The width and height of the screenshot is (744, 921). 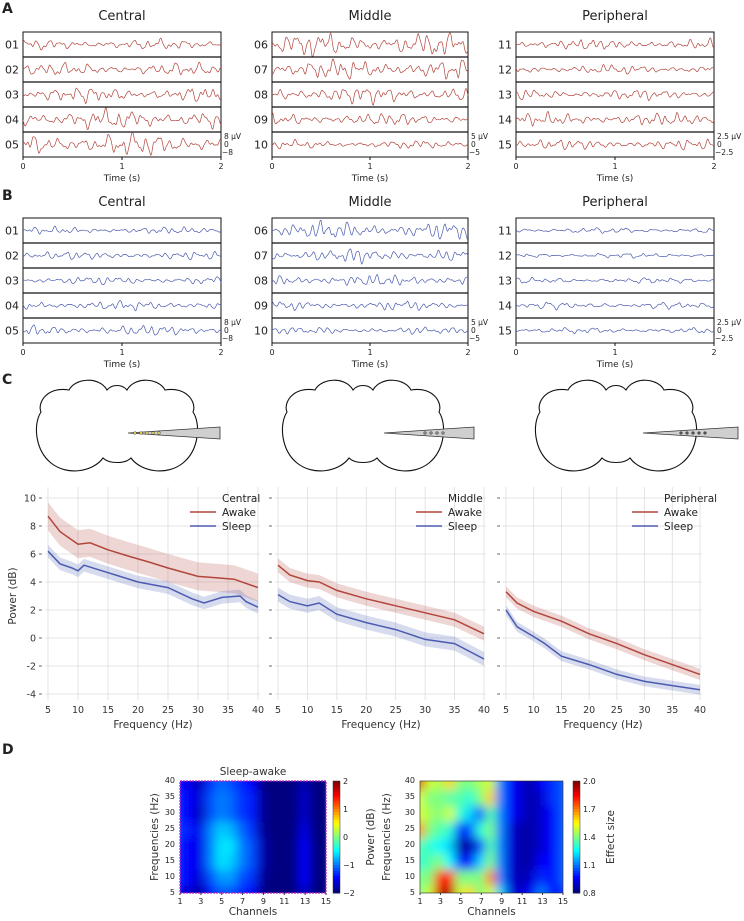 I want to click on legend-title: Peripheral, so click(x=690, y=499).